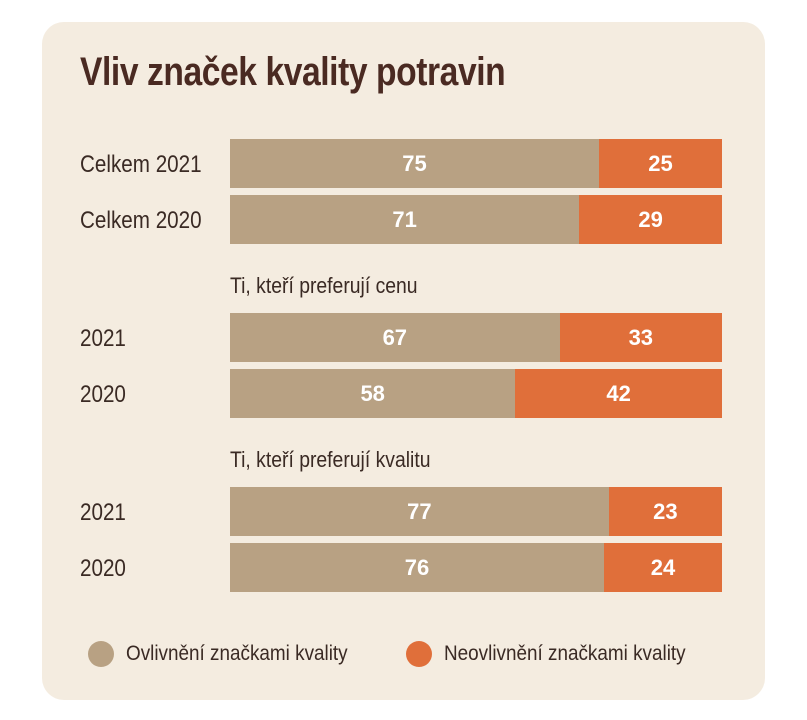 This screenshot has width=807, height=720. I want to click on data-label: 77, so click(419, 511).